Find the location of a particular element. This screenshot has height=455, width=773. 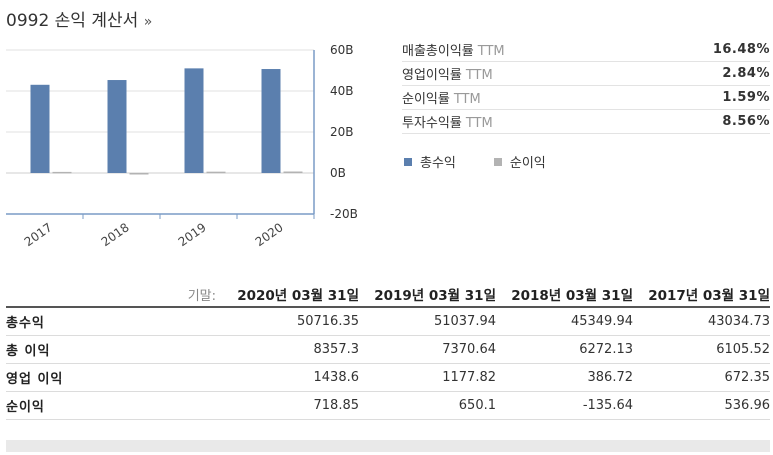

x-tick-label: 2019 is located at coordinates (192, 234).